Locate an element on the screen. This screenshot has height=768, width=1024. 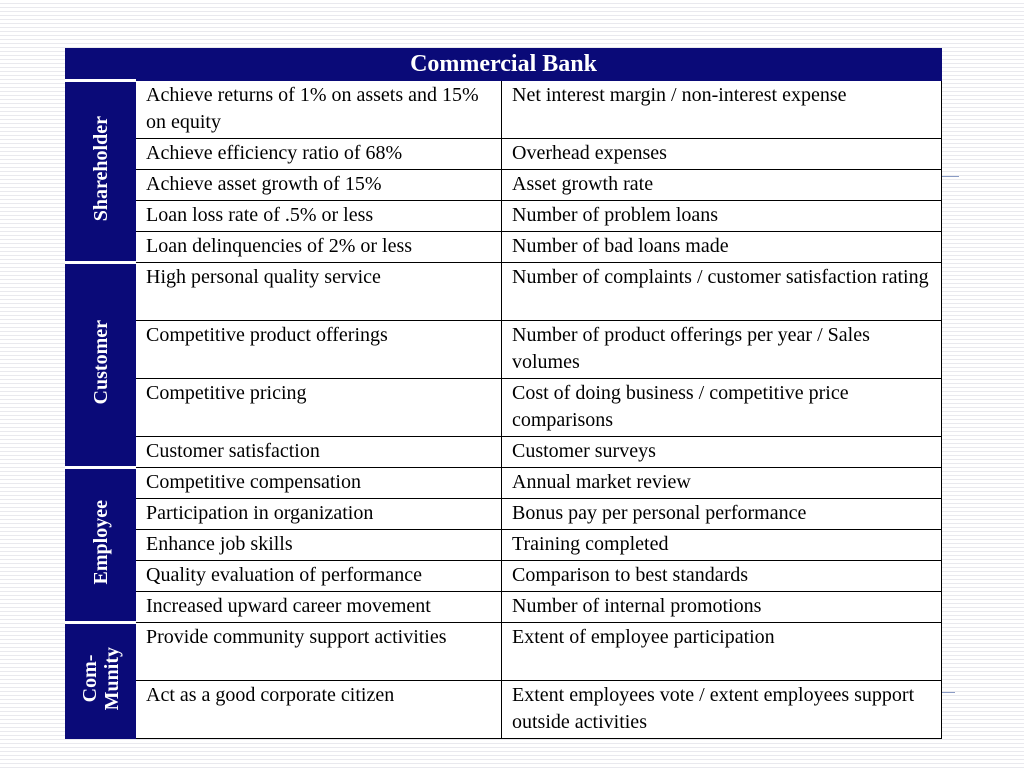
measure-cell: Annual market review is located at coordinates (721, 483).